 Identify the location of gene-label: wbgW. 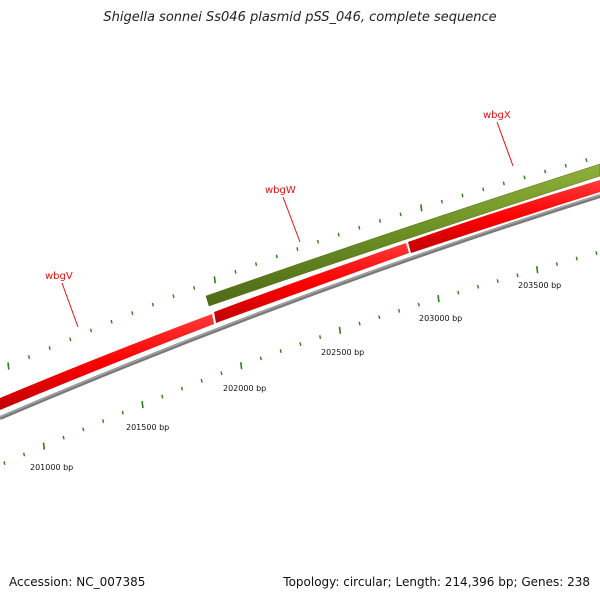
(280, 190).